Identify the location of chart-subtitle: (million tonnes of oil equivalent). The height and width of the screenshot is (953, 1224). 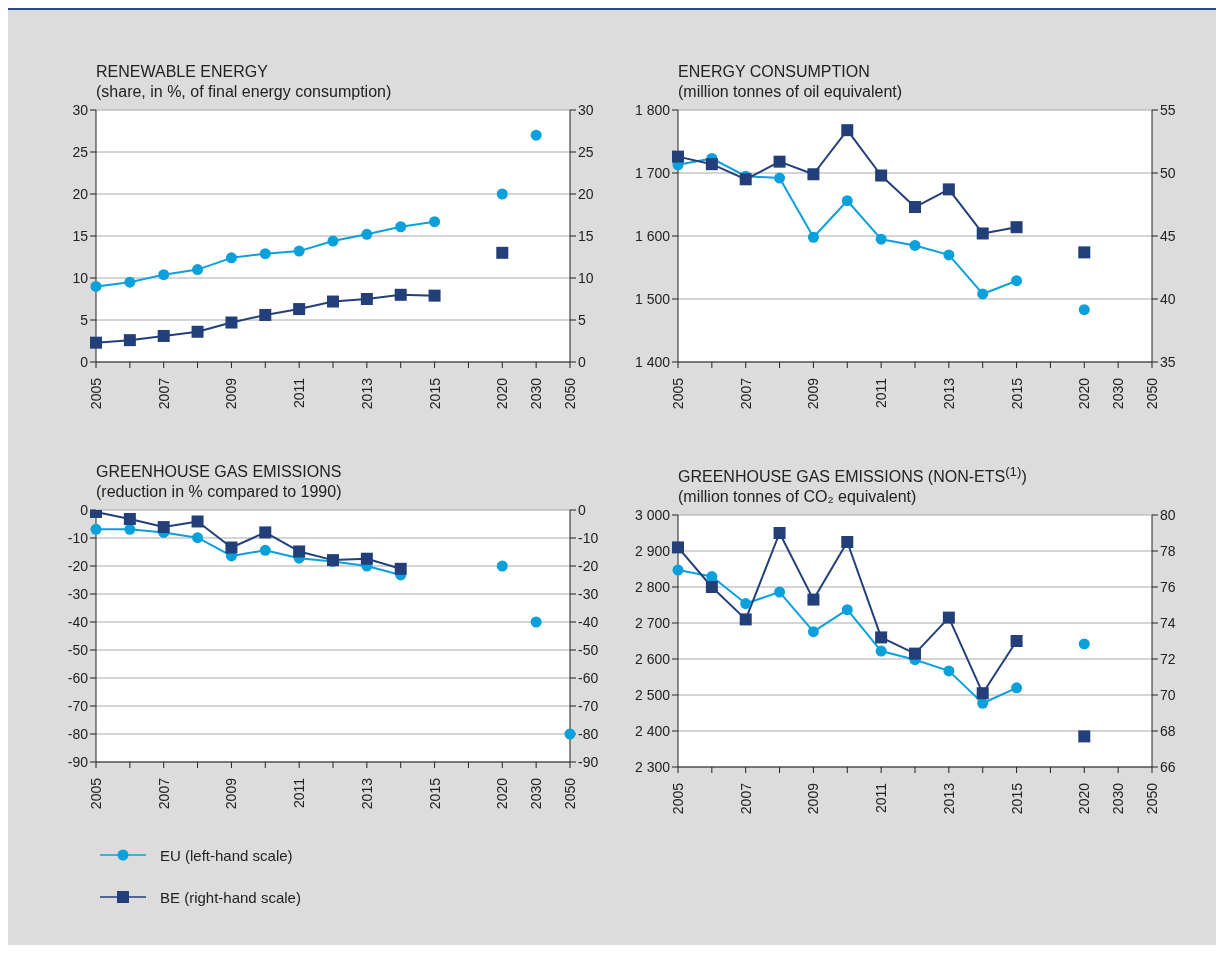
(790, 91).